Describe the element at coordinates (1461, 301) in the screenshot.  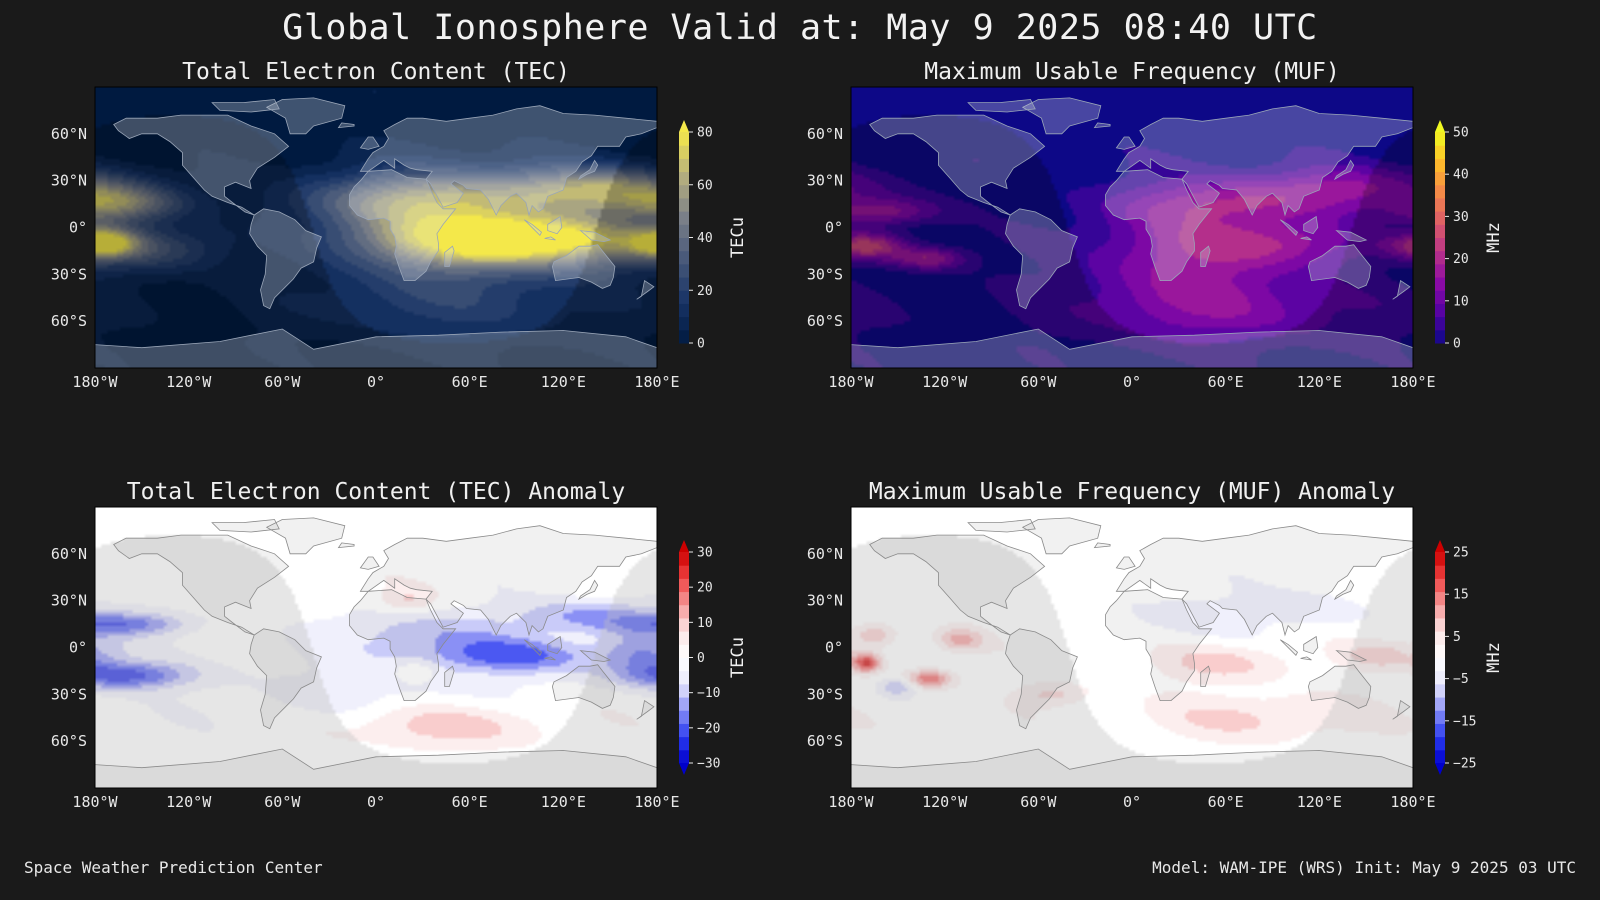
I see `colorbar-tick-label: 10` at that location.